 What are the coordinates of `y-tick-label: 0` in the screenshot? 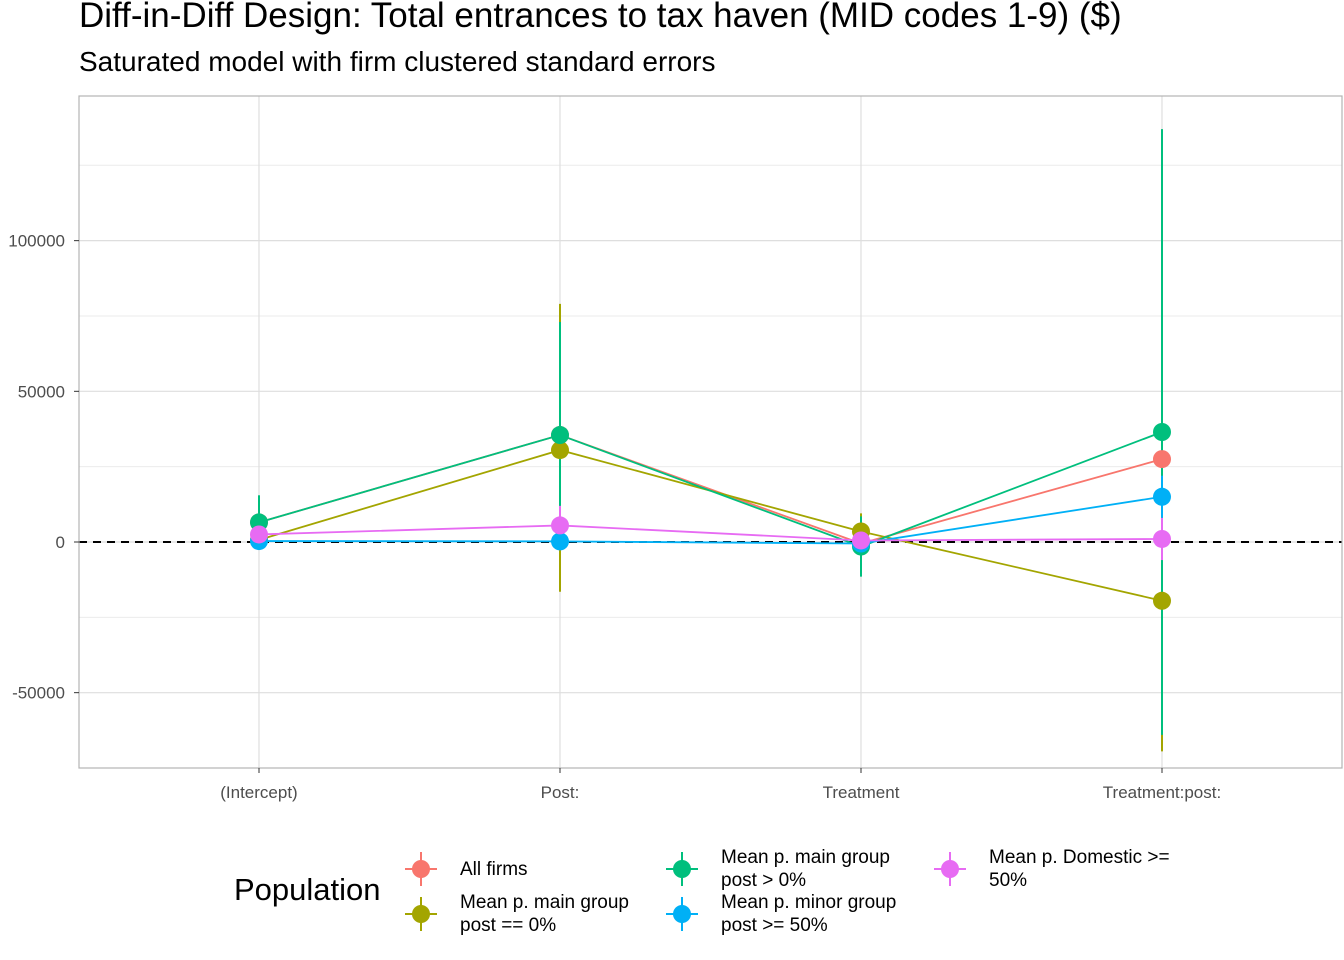 It's located at (60, 542).